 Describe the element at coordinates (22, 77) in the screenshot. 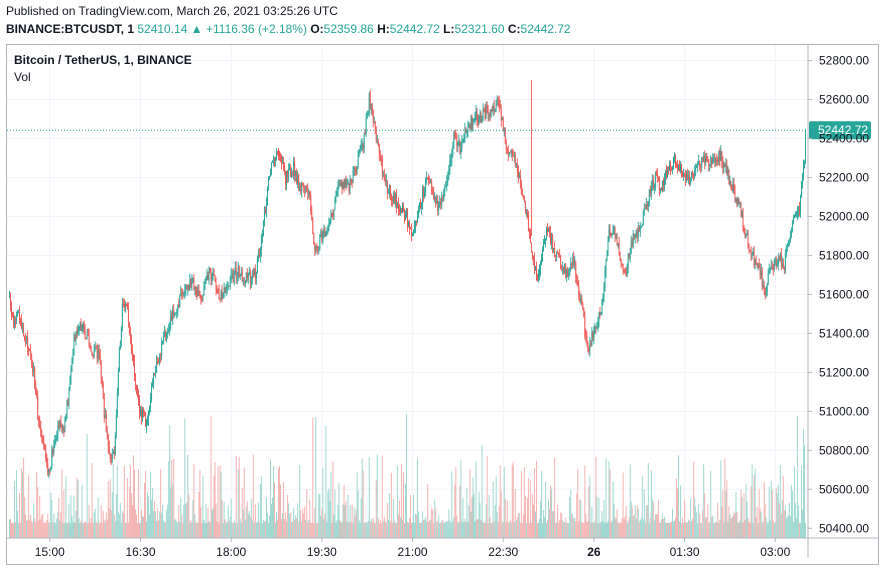

I see `volume-legend: Vol` at that location.